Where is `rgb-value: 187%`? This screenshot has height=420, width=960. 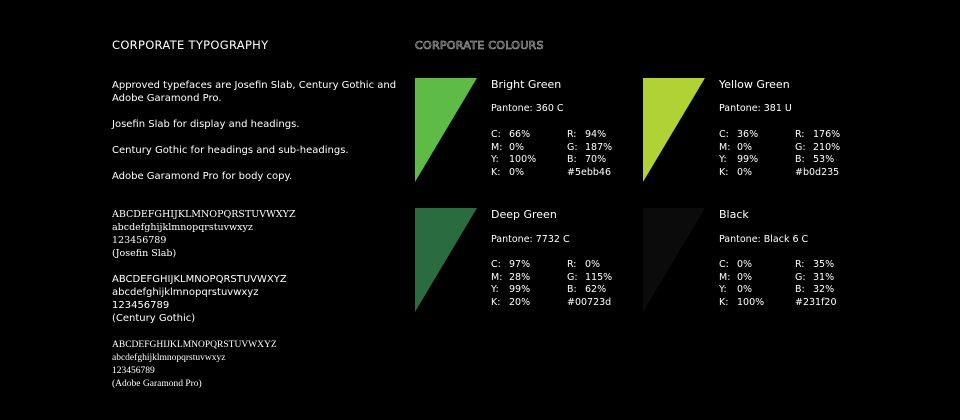 rgb-value: 187% is located at coordinates (599, 147).